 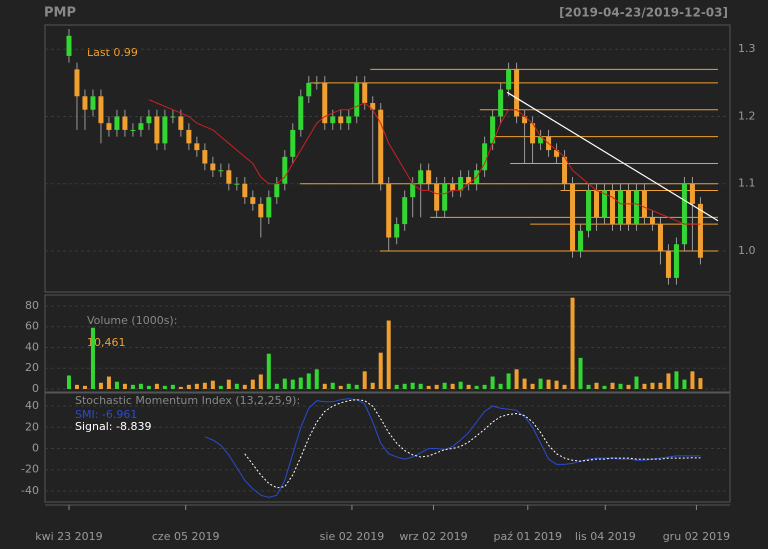 I want to click on legend-entry: Signal: -8.839, so click(x=113, y=426).